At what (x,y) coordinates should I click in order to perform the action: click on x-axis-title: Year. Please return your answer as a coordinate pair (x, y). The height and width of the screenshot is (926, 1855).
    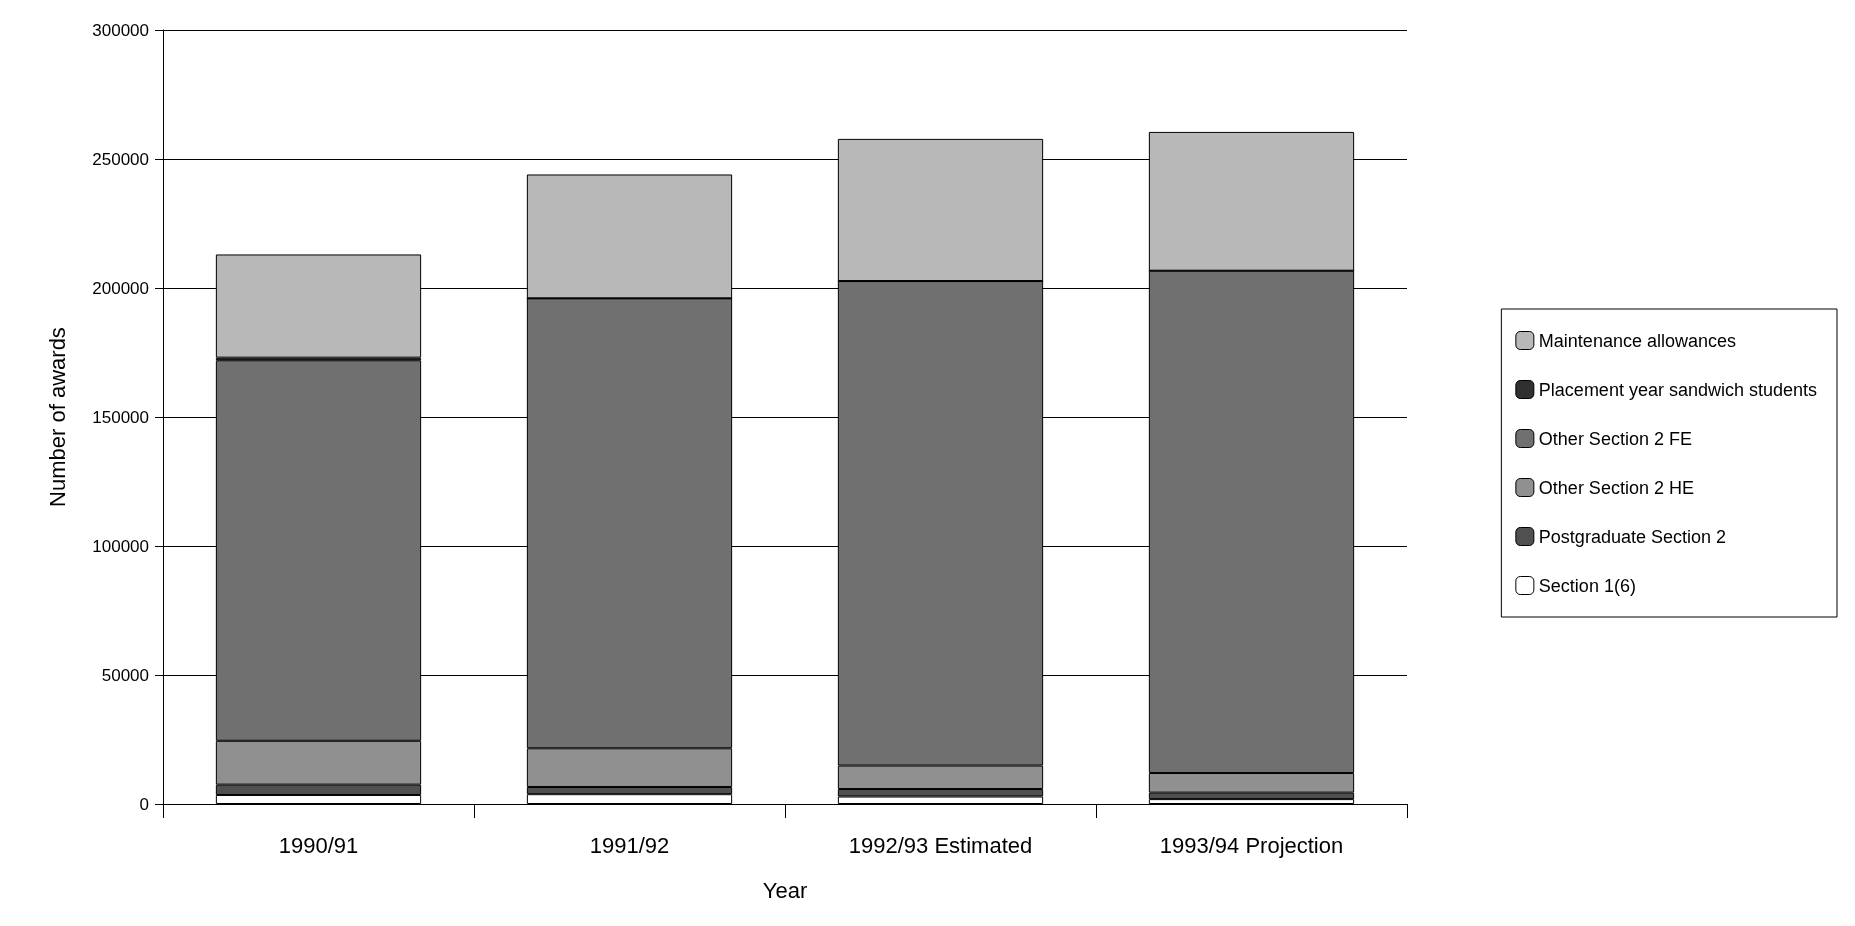
    Looking at the image, I should click on (785, 890).